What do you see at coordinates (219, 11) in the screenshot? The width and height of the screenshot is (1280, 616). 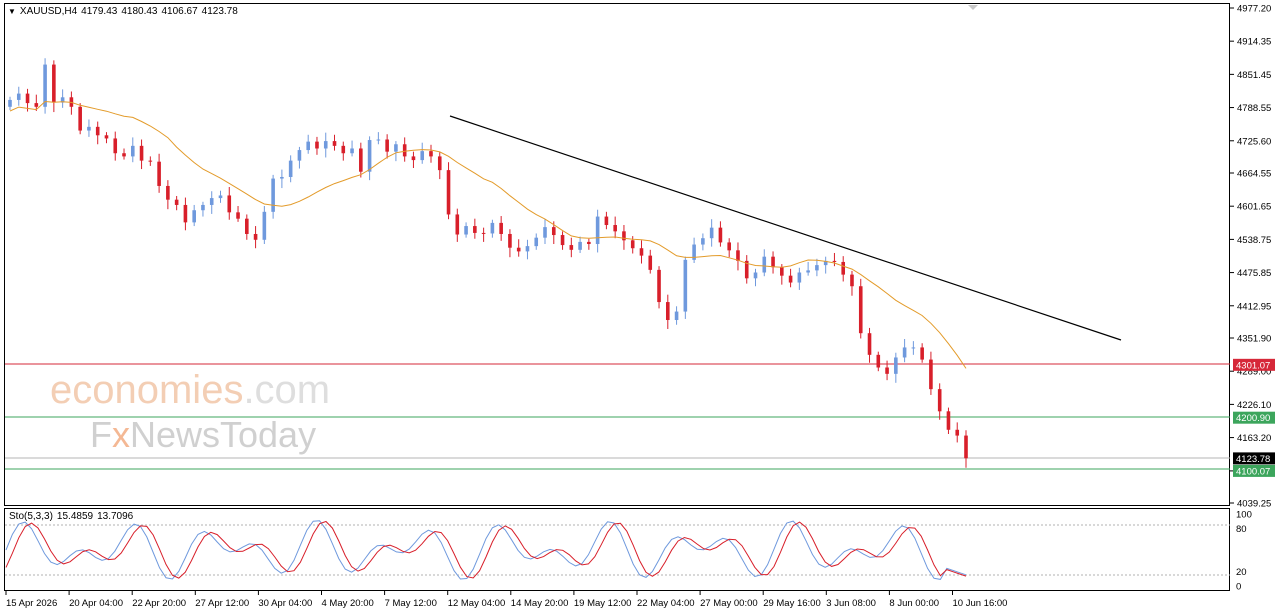 I see `close-value: 4123.78` at bounding box center [219, 11].